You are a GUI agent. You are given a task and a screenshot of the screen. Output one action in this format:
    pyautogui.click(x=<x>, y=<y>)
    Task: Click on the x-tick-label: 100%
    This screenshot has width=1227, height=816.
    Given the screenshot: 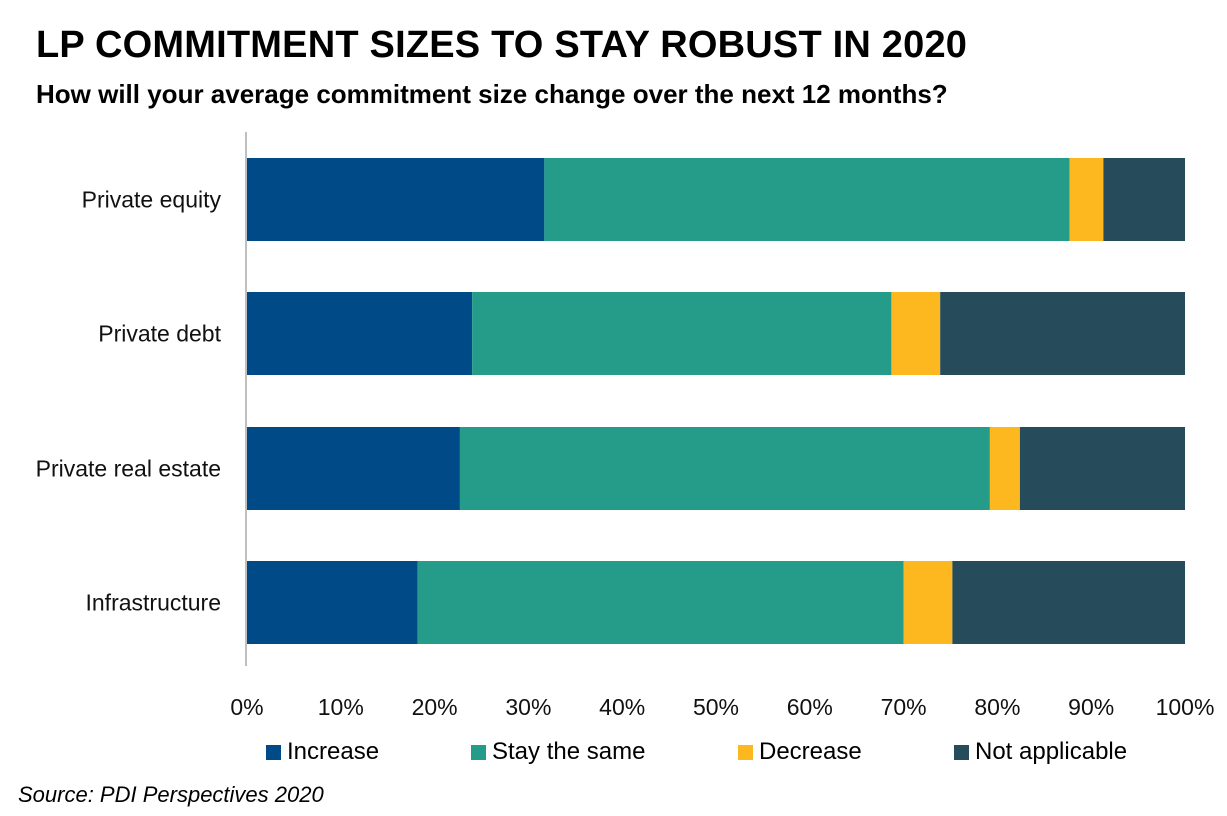 What is the action you would take?
    pyautogui.click(x=1185, y=707)
    